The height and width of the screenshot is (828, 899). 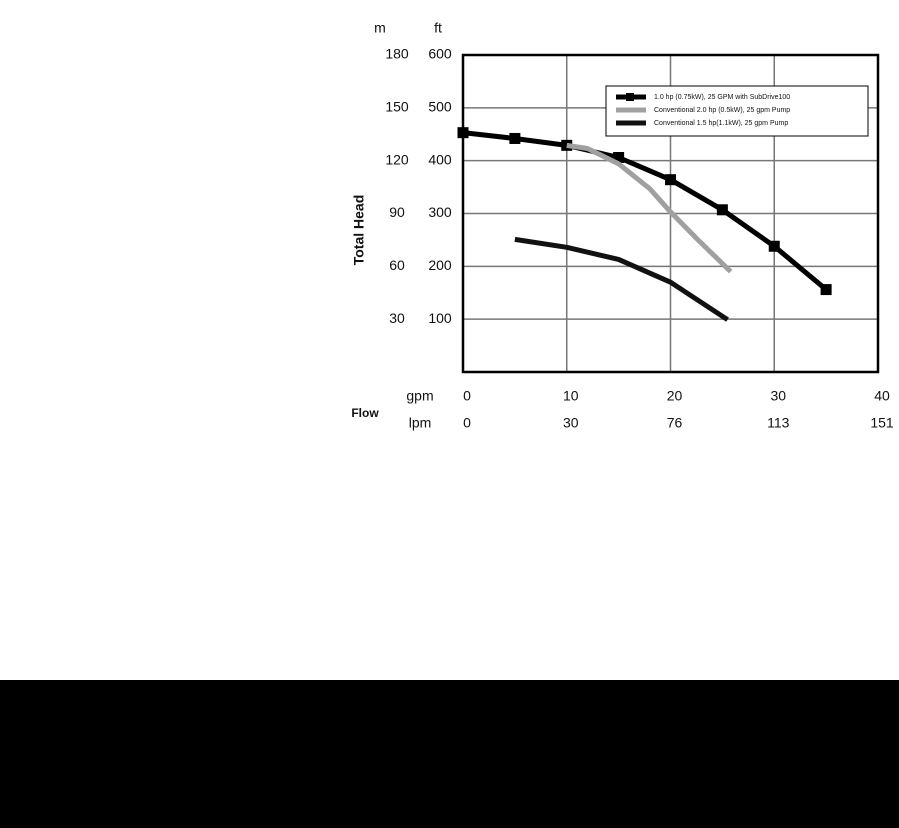 I want to click on x2-tick-label: 0, so click(x=467, y=423).